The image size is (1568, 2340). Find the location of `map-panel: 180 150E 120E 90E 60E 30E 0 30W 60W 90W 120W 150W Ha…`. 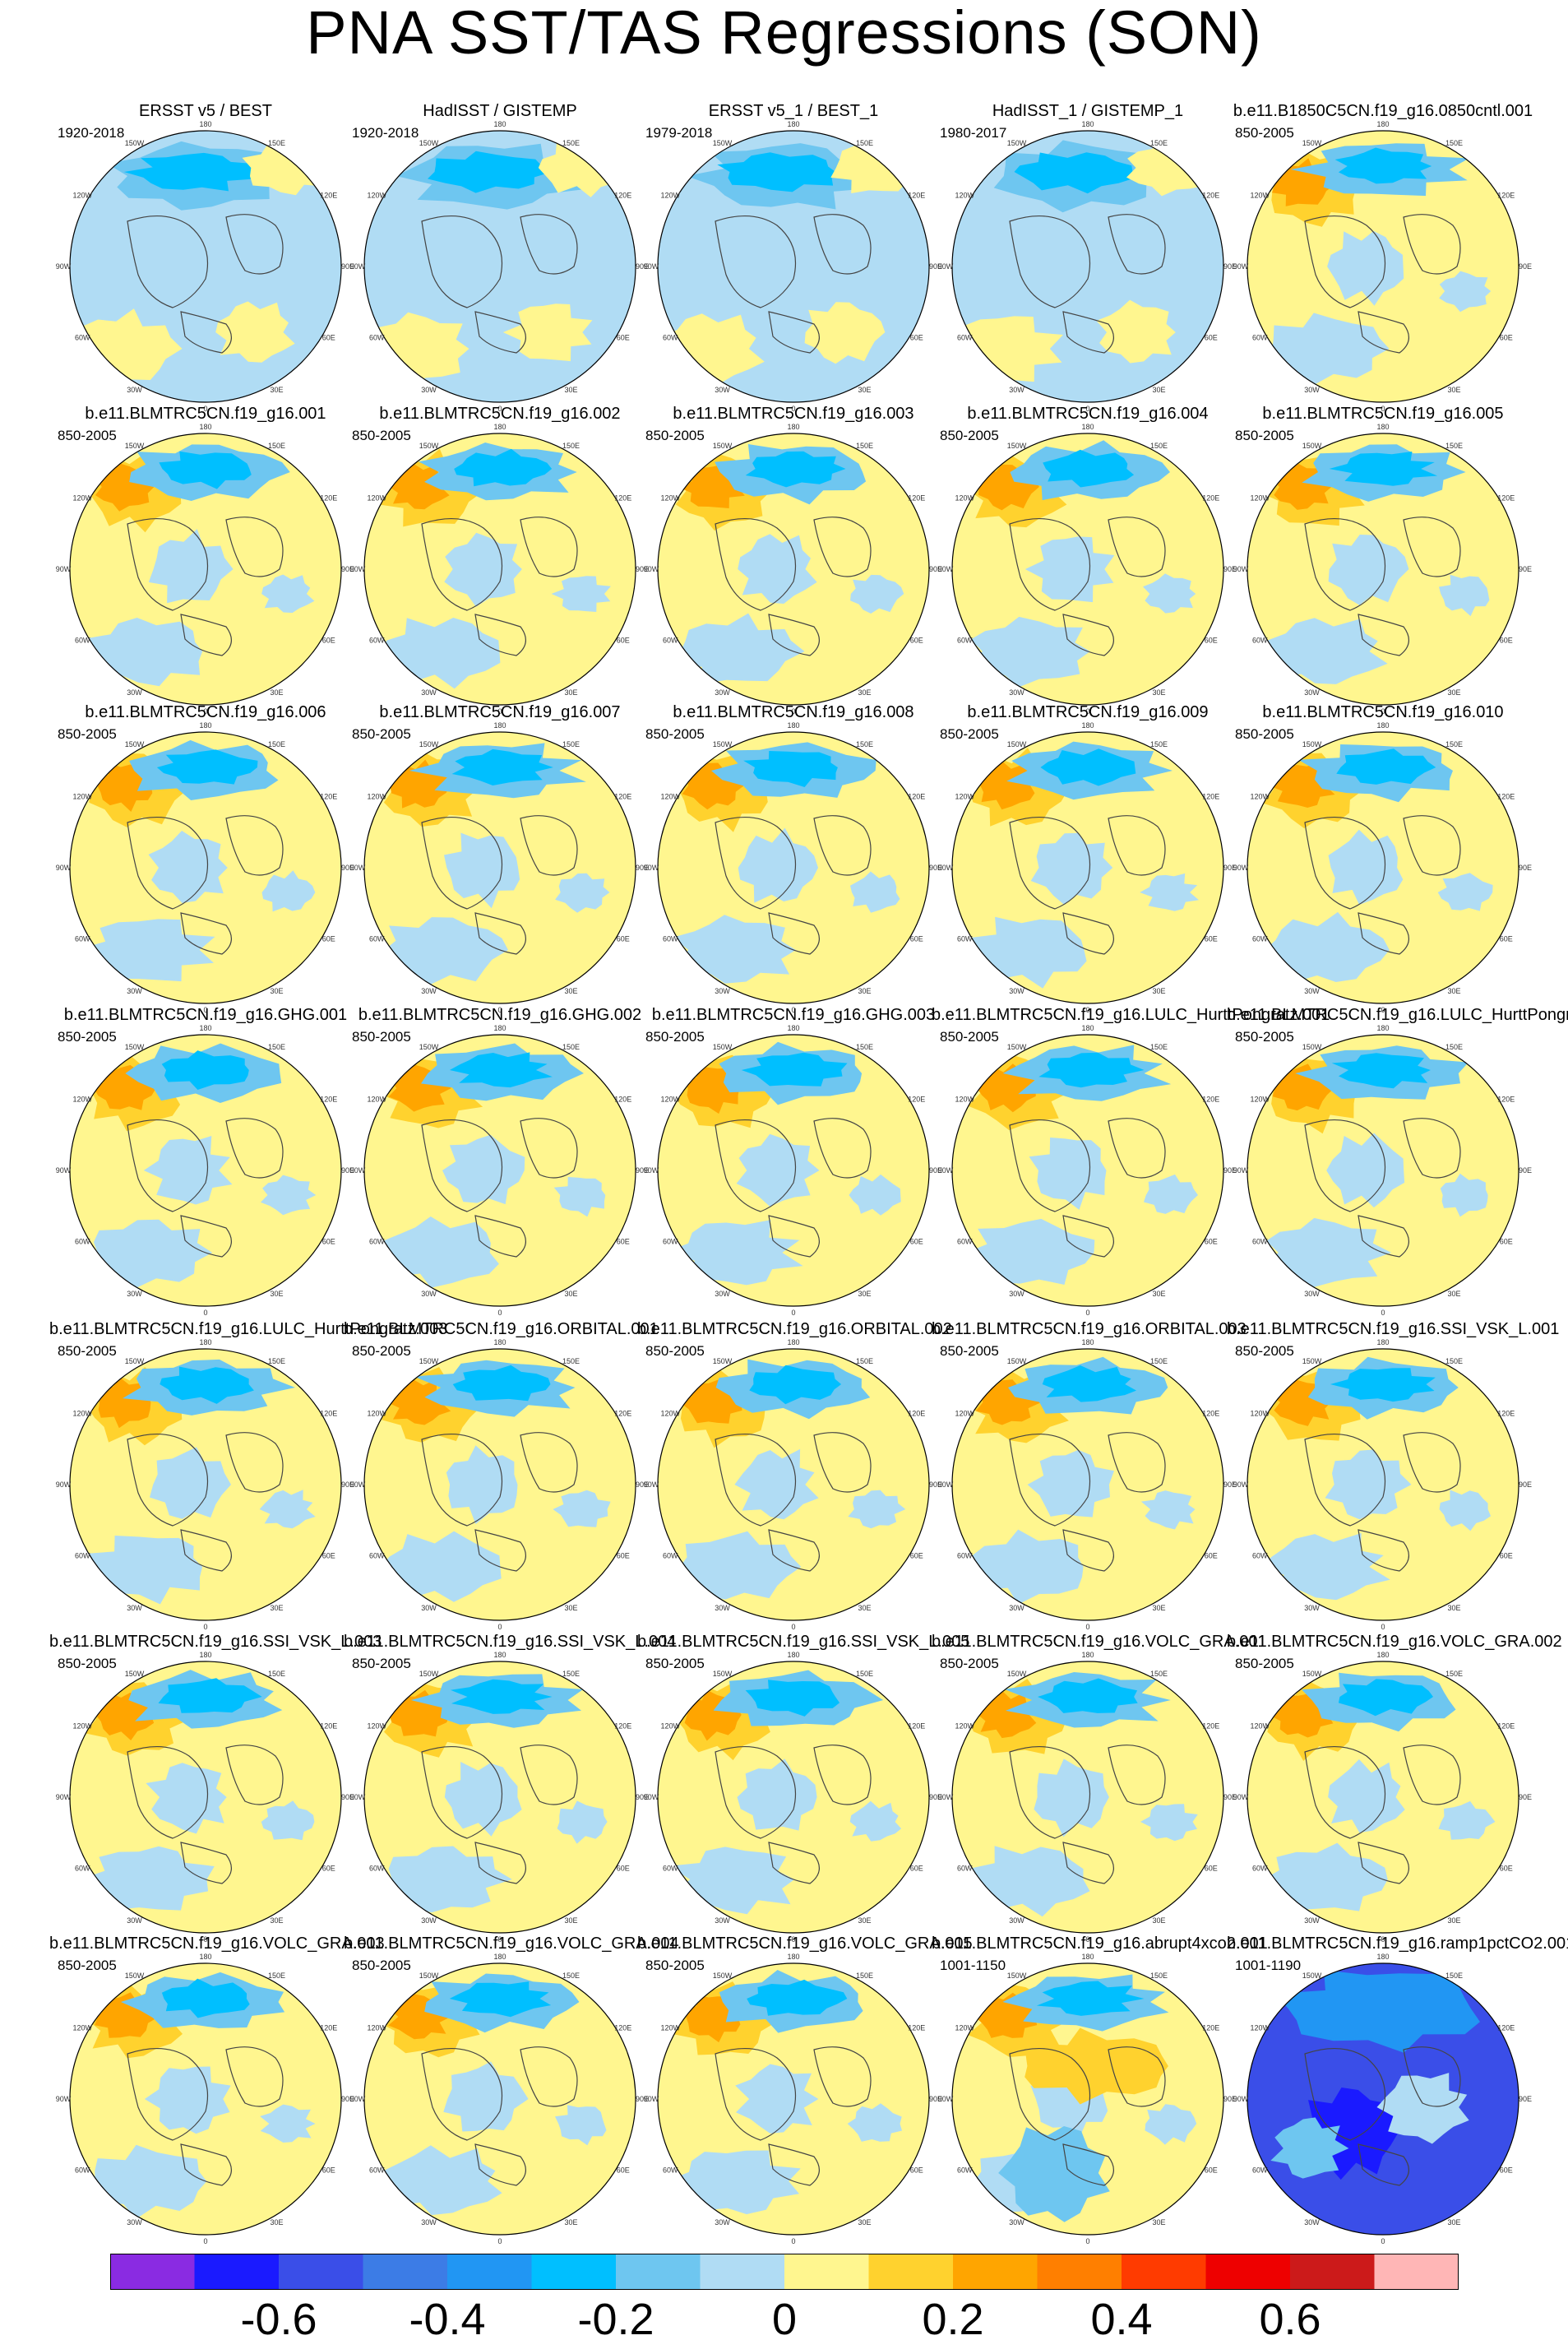

map-panel: 180 150E 120E 90E 60E 30E 0 30W 60W 90W 120W 150W Ha… is located at coordinates (1088, 258).